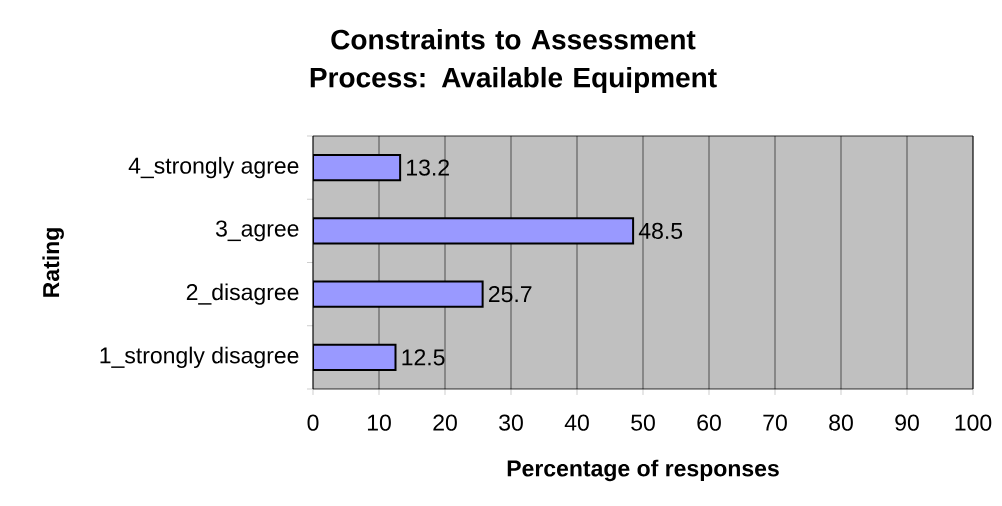  Describe the element at coordinates (445, 422) in the screenshot. I see `x-tick-label: 20` at that location.